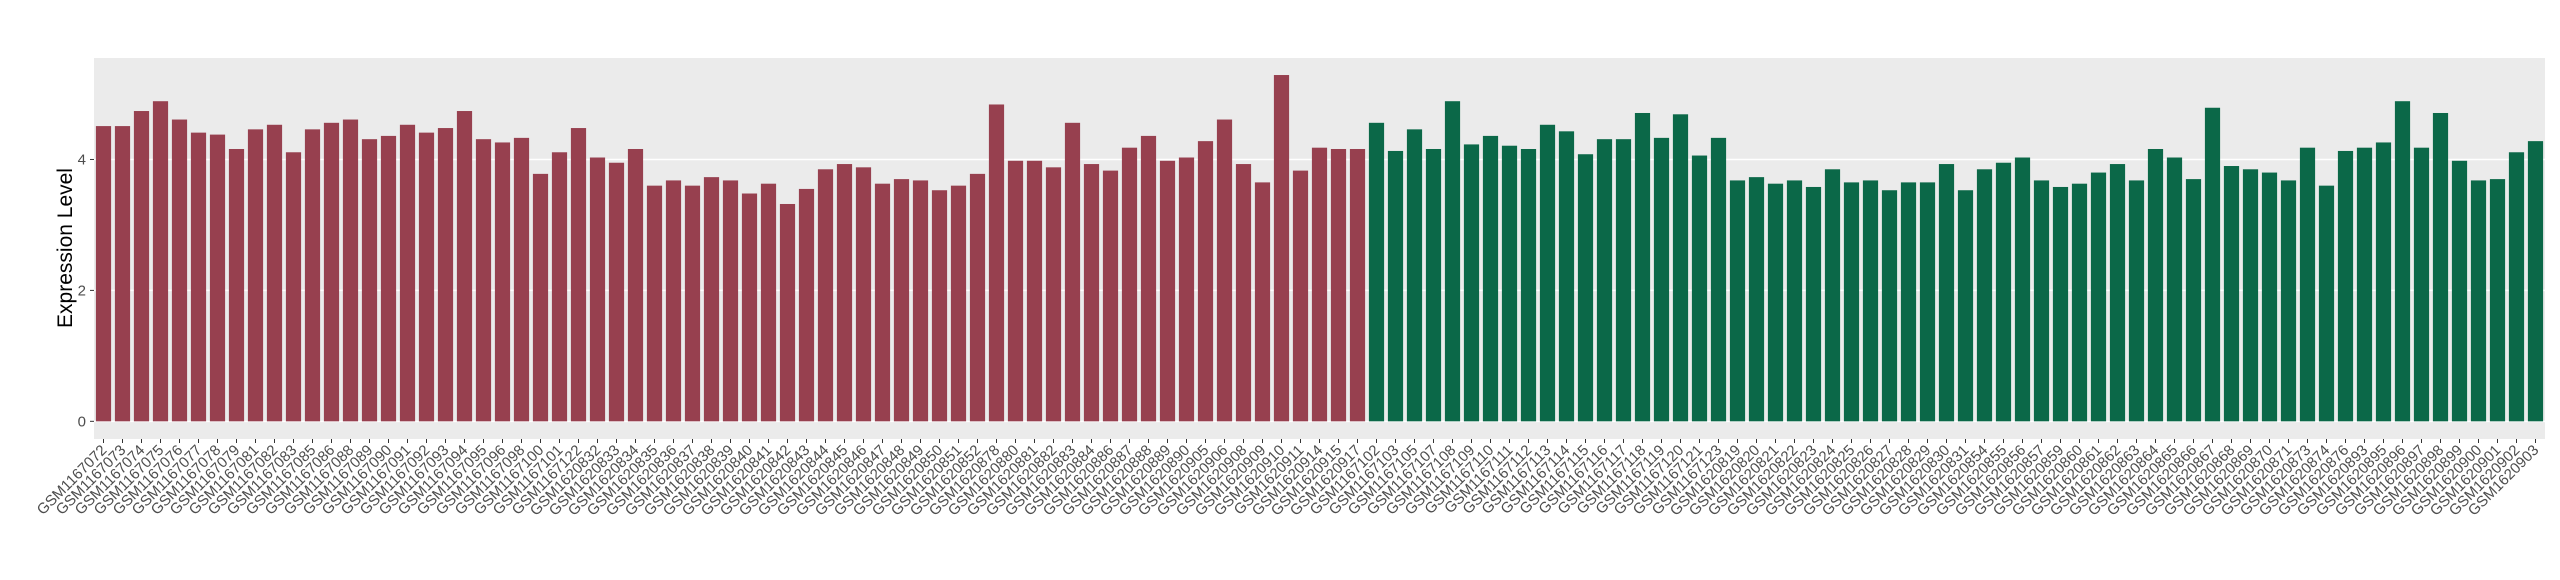 The width and height of the screenshot is (2560, 580). Describe the element at coordinates (65, 248) in the screenshot. I see `y-axis-label: Expression Level` at that location.